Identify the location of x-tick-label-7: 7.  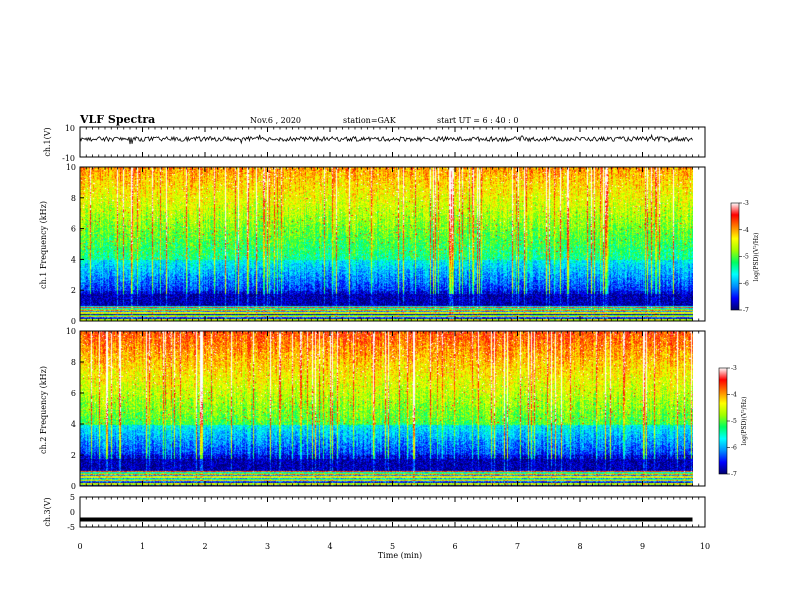
(517, 546).